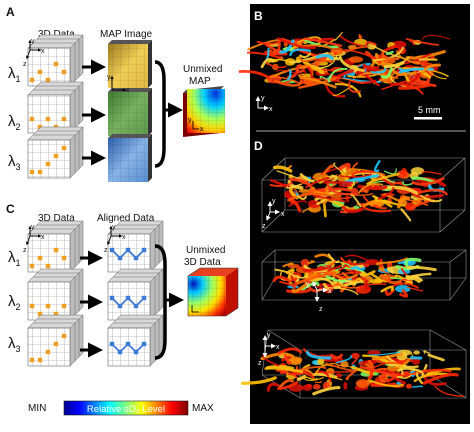 This screenshot has width=474, height=432. What do you see at coordinates (204, 111) in the screenshot?
I see `panel-a-unmixed-map: x y` at bounding box center [204, 111].